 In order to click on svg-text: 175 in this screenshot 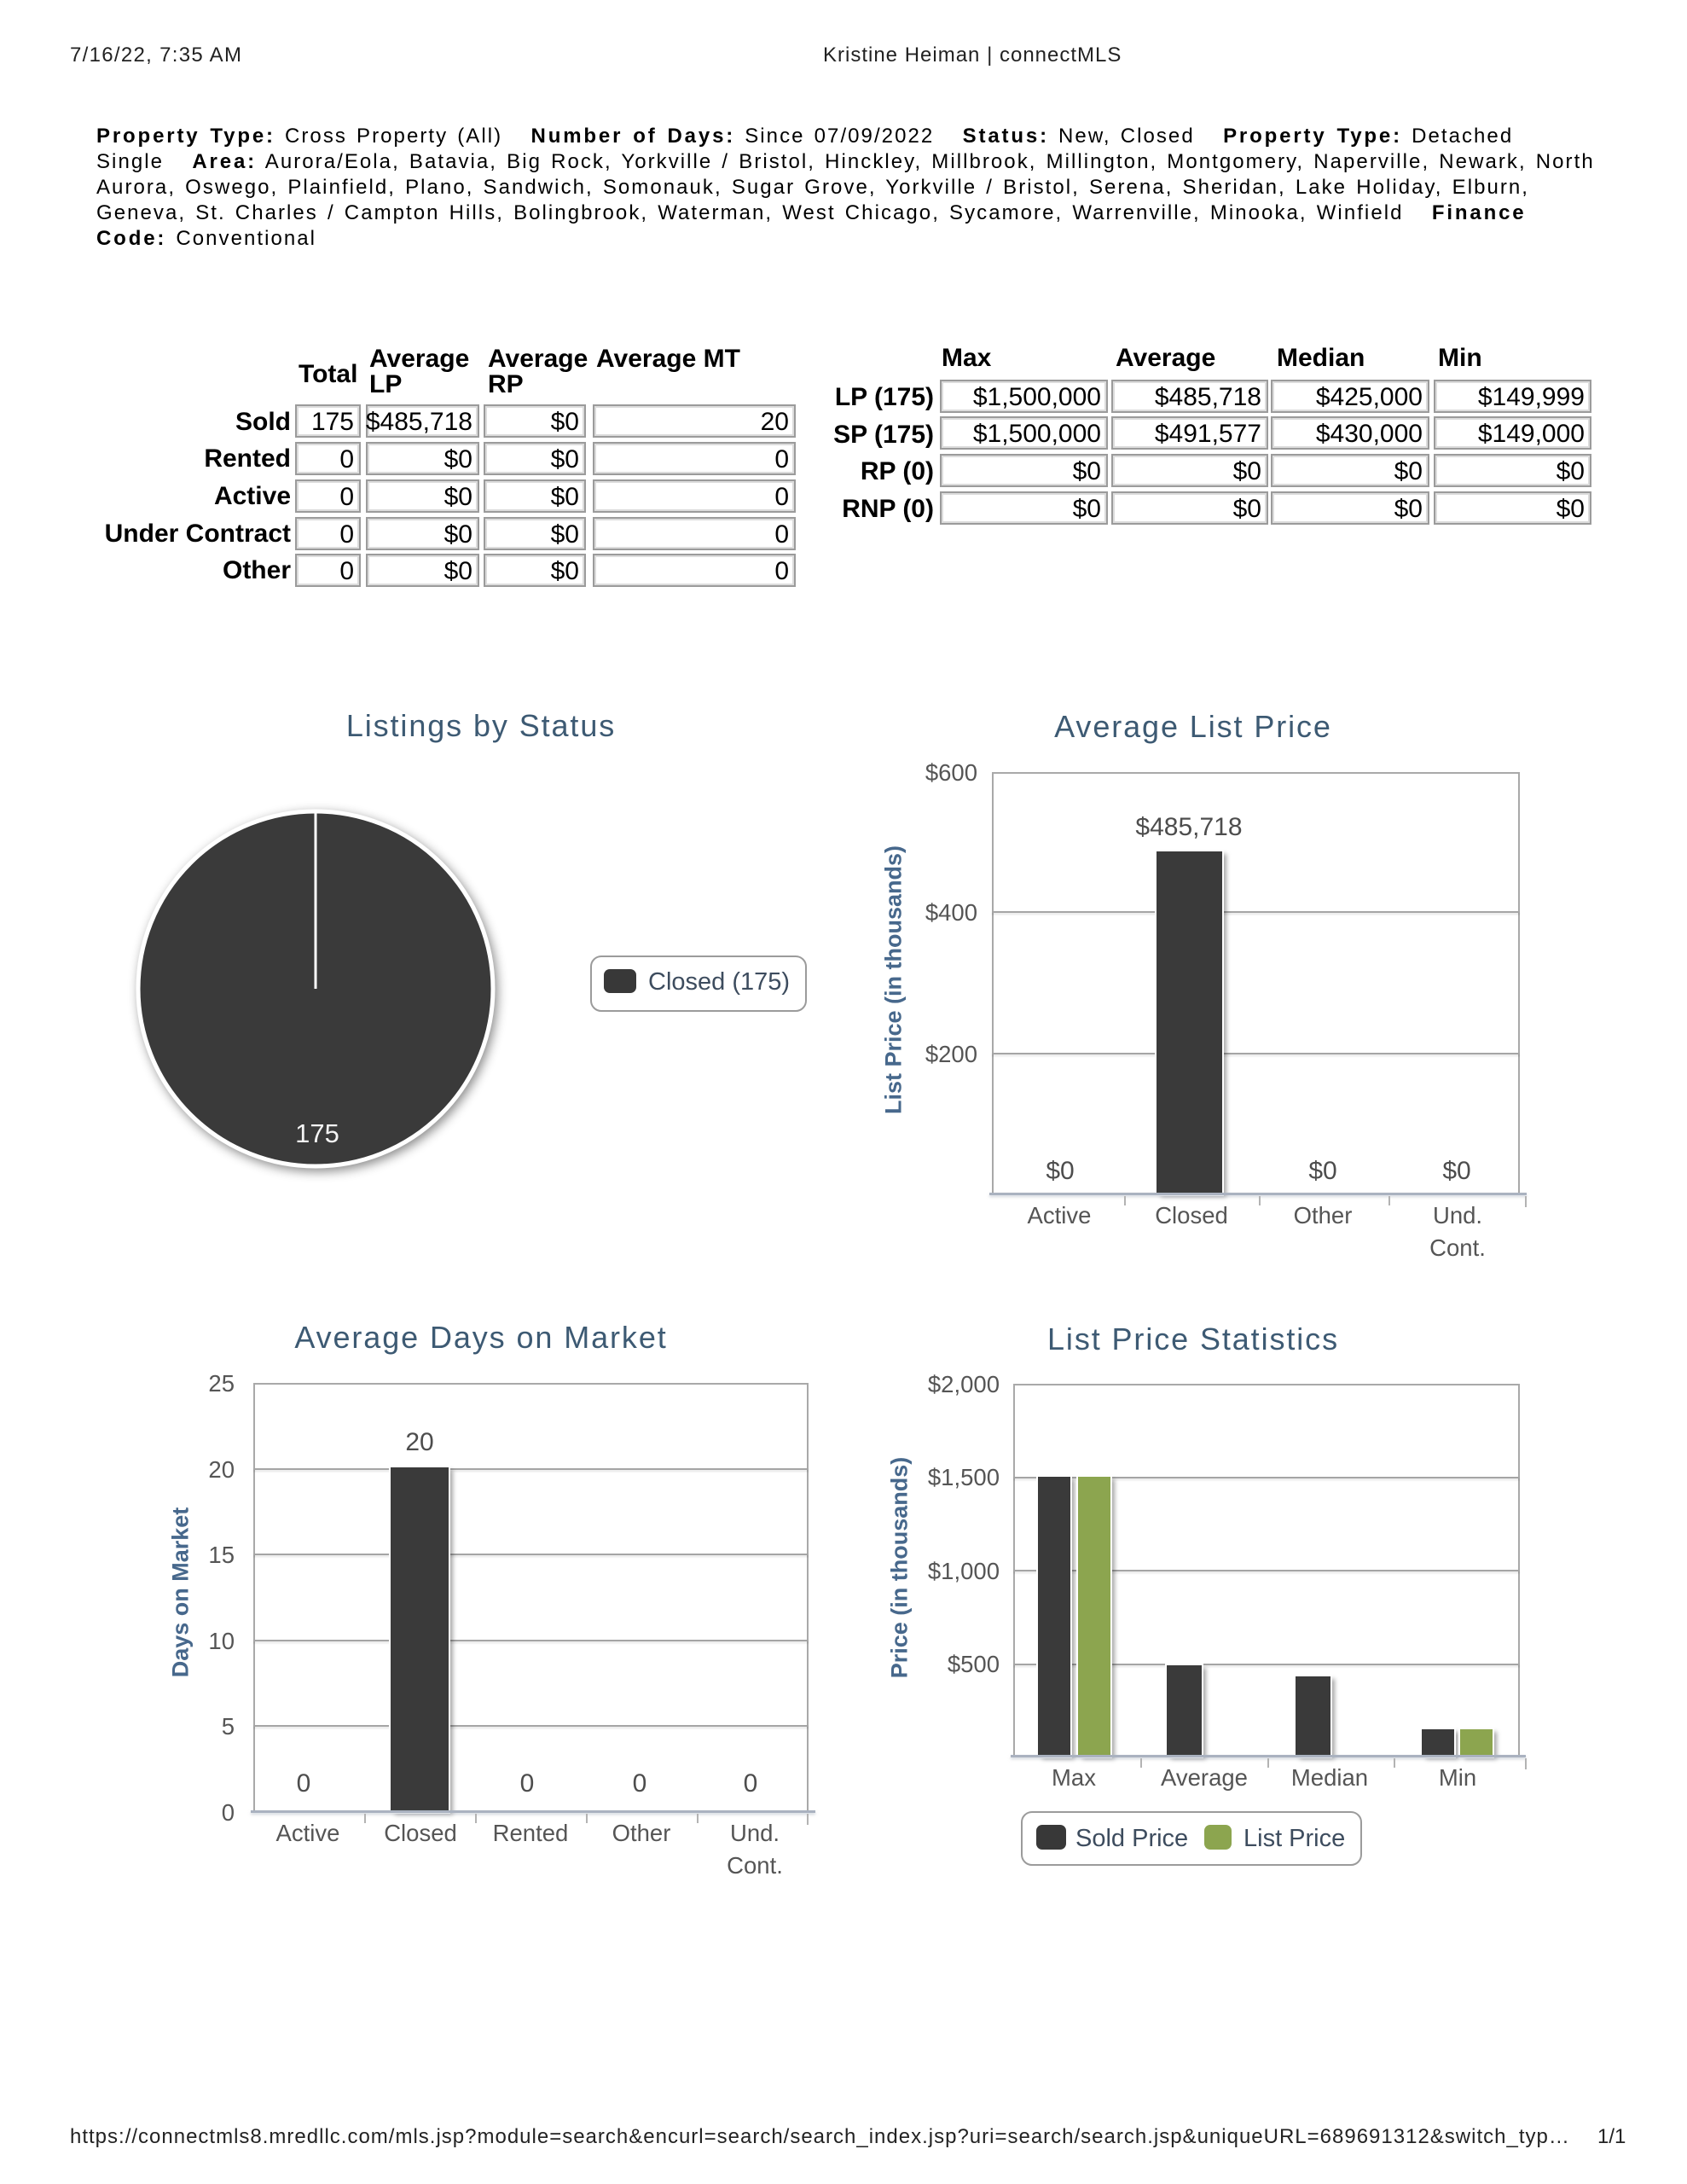, I will do `click(317, 1133)`.